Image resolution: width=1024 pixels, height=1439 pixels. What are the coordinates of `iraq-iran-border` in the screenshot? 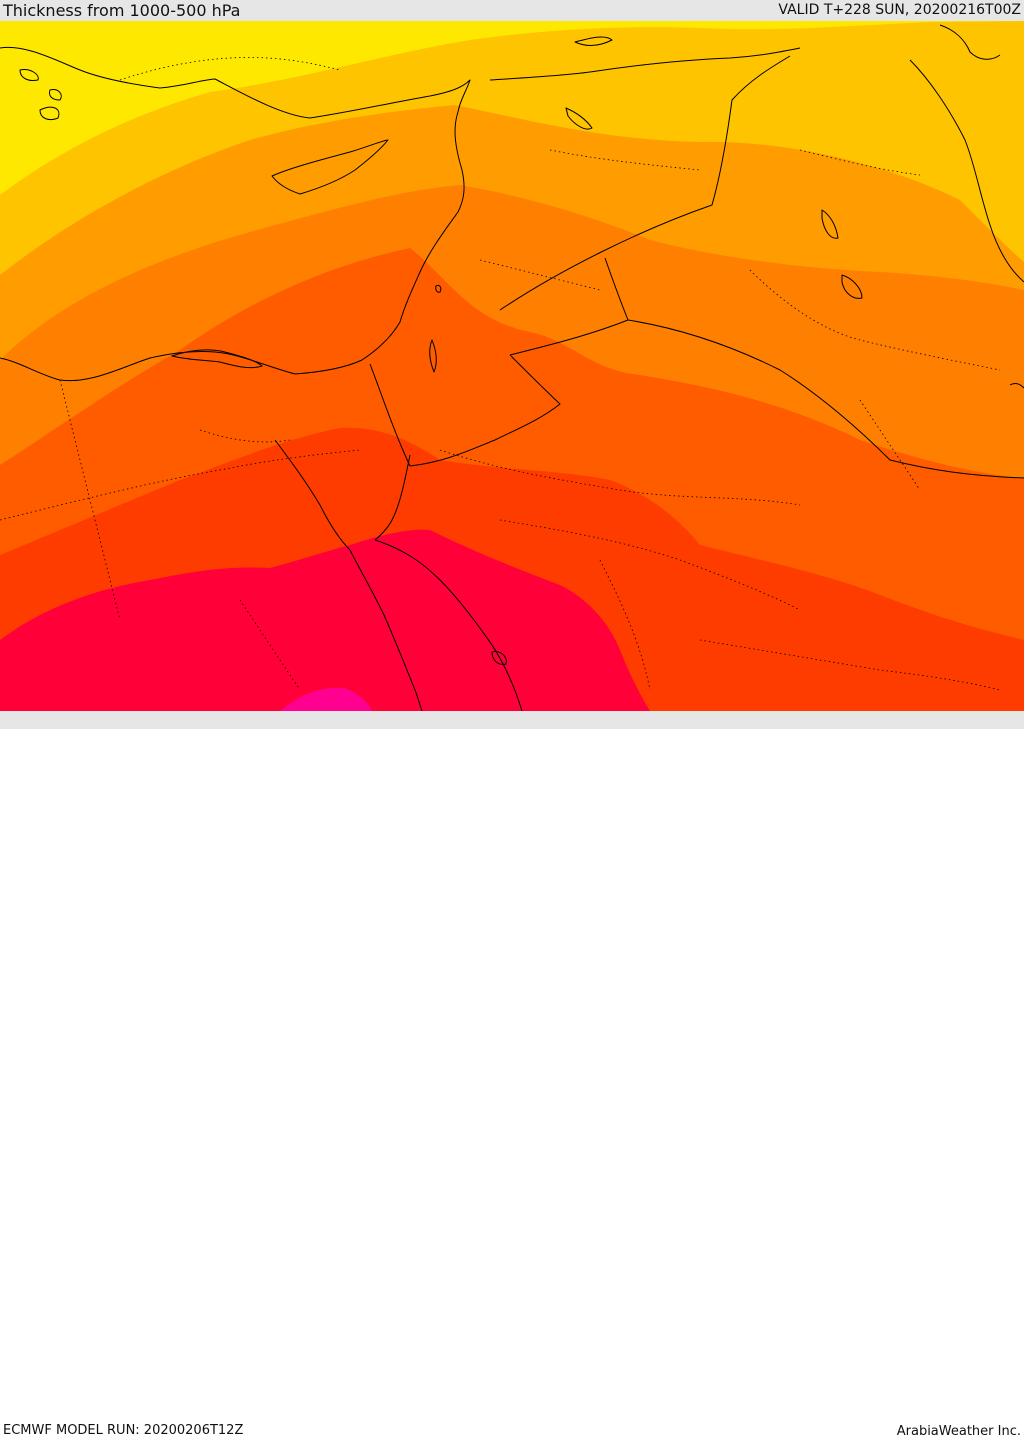 It's located at (966, 171).